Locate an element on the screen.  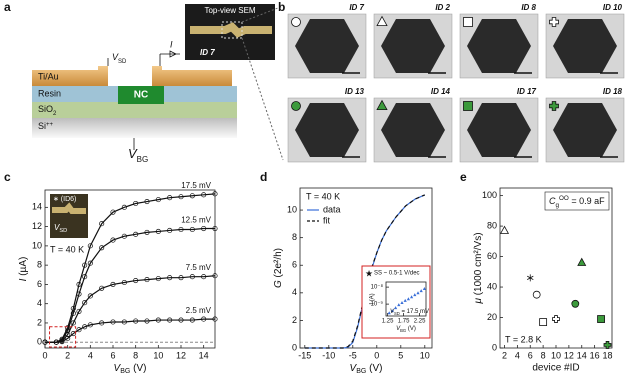
vbg-label: VBG is located at coordinates (138, 154).